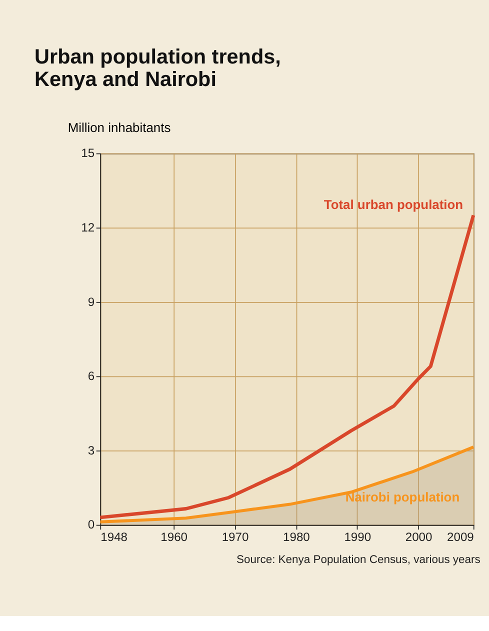 This screenshot has height=631, width=489. I want to click on y-tick-label: 0, so click(91, 525).